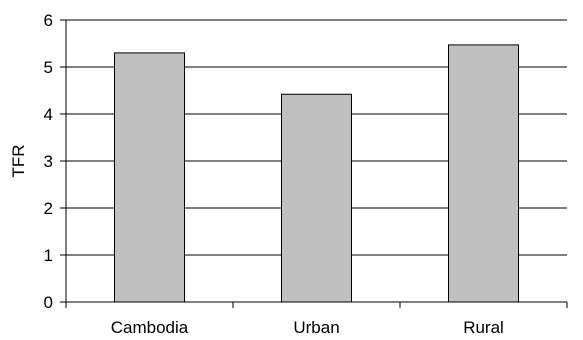 This screenshot has height=340, width=583. What do you see at coordinates (149, 177) in the screenshot?
I see `bar-cambodia` at bounding box center [149, 177].